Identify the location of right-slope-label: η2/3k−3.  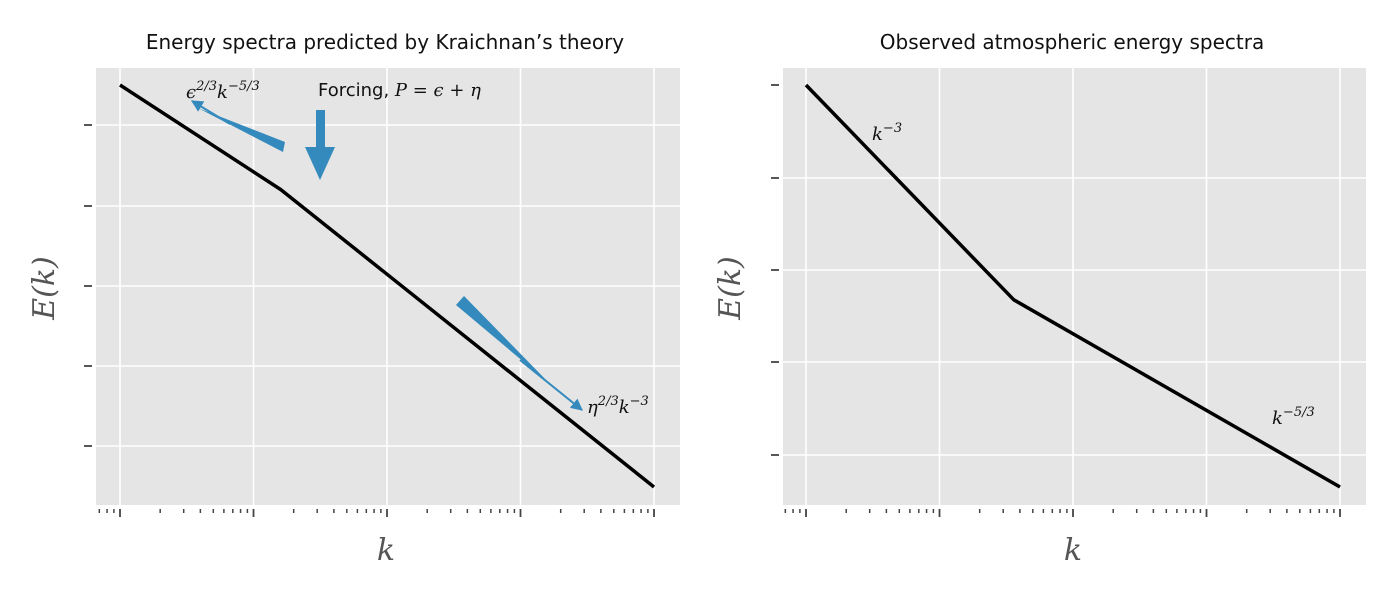
(618, 406).